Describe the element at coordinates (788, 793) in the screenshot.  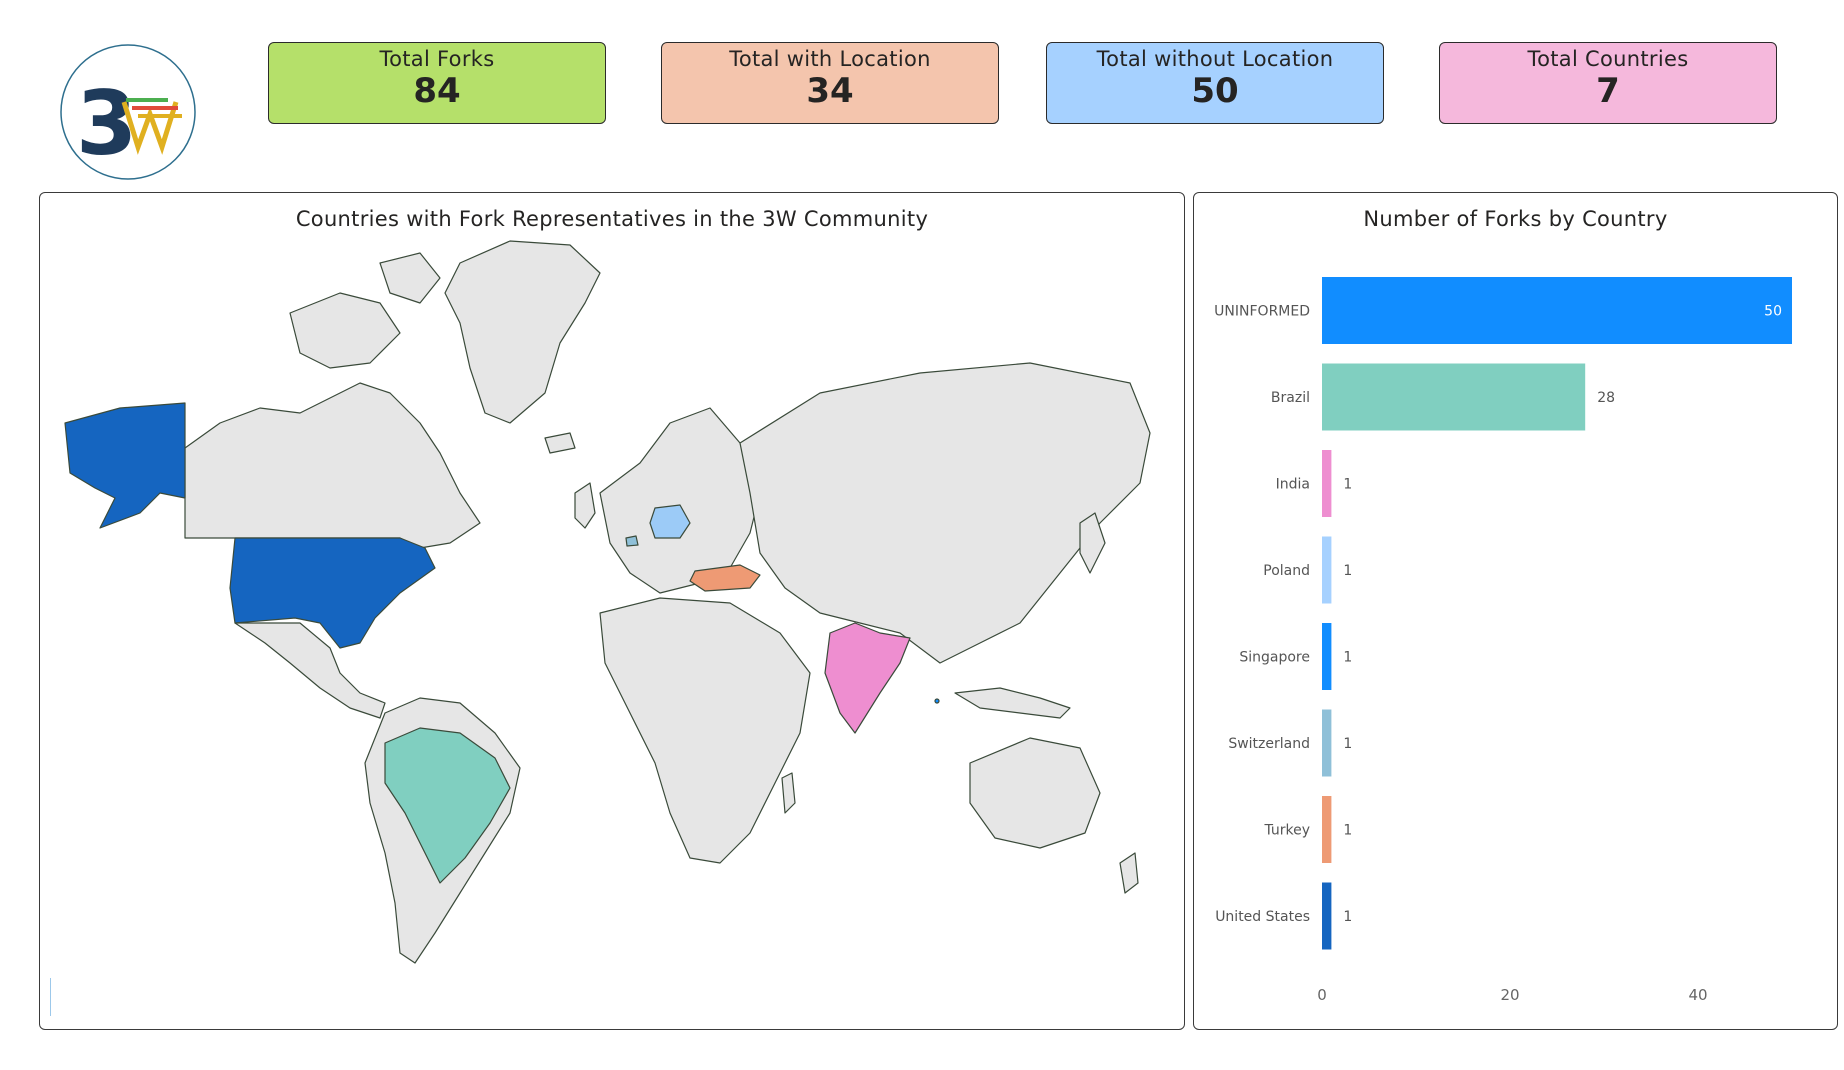
I see `madagascar-shape` at that location.